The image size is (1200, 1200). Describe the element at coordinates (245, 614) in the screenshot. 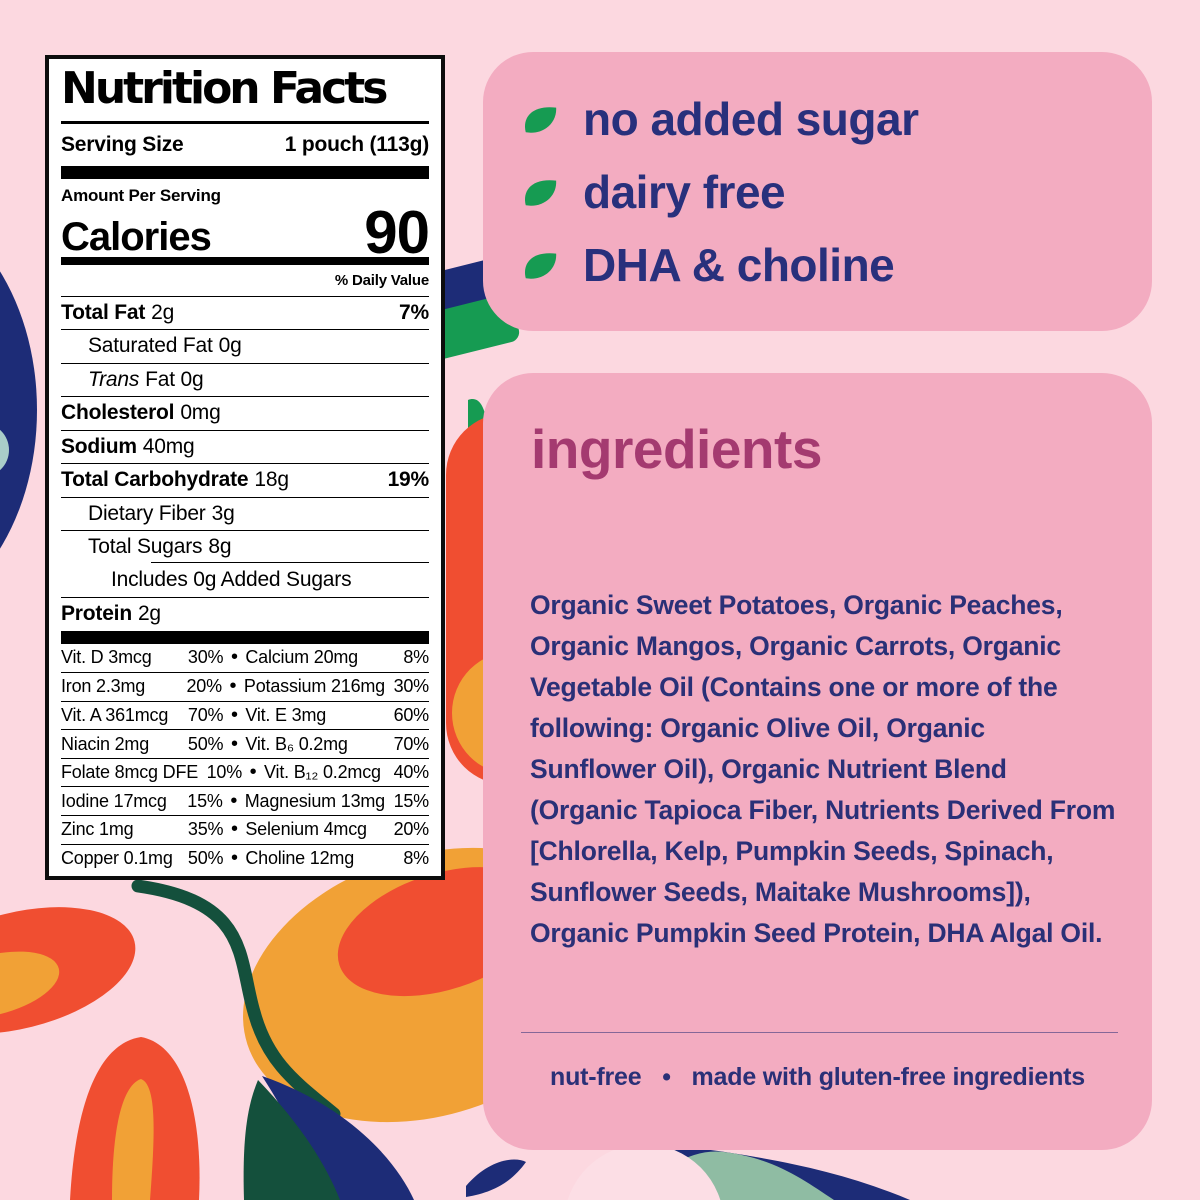

I see `nutrient-row-protein: Protein 2g` at that location.